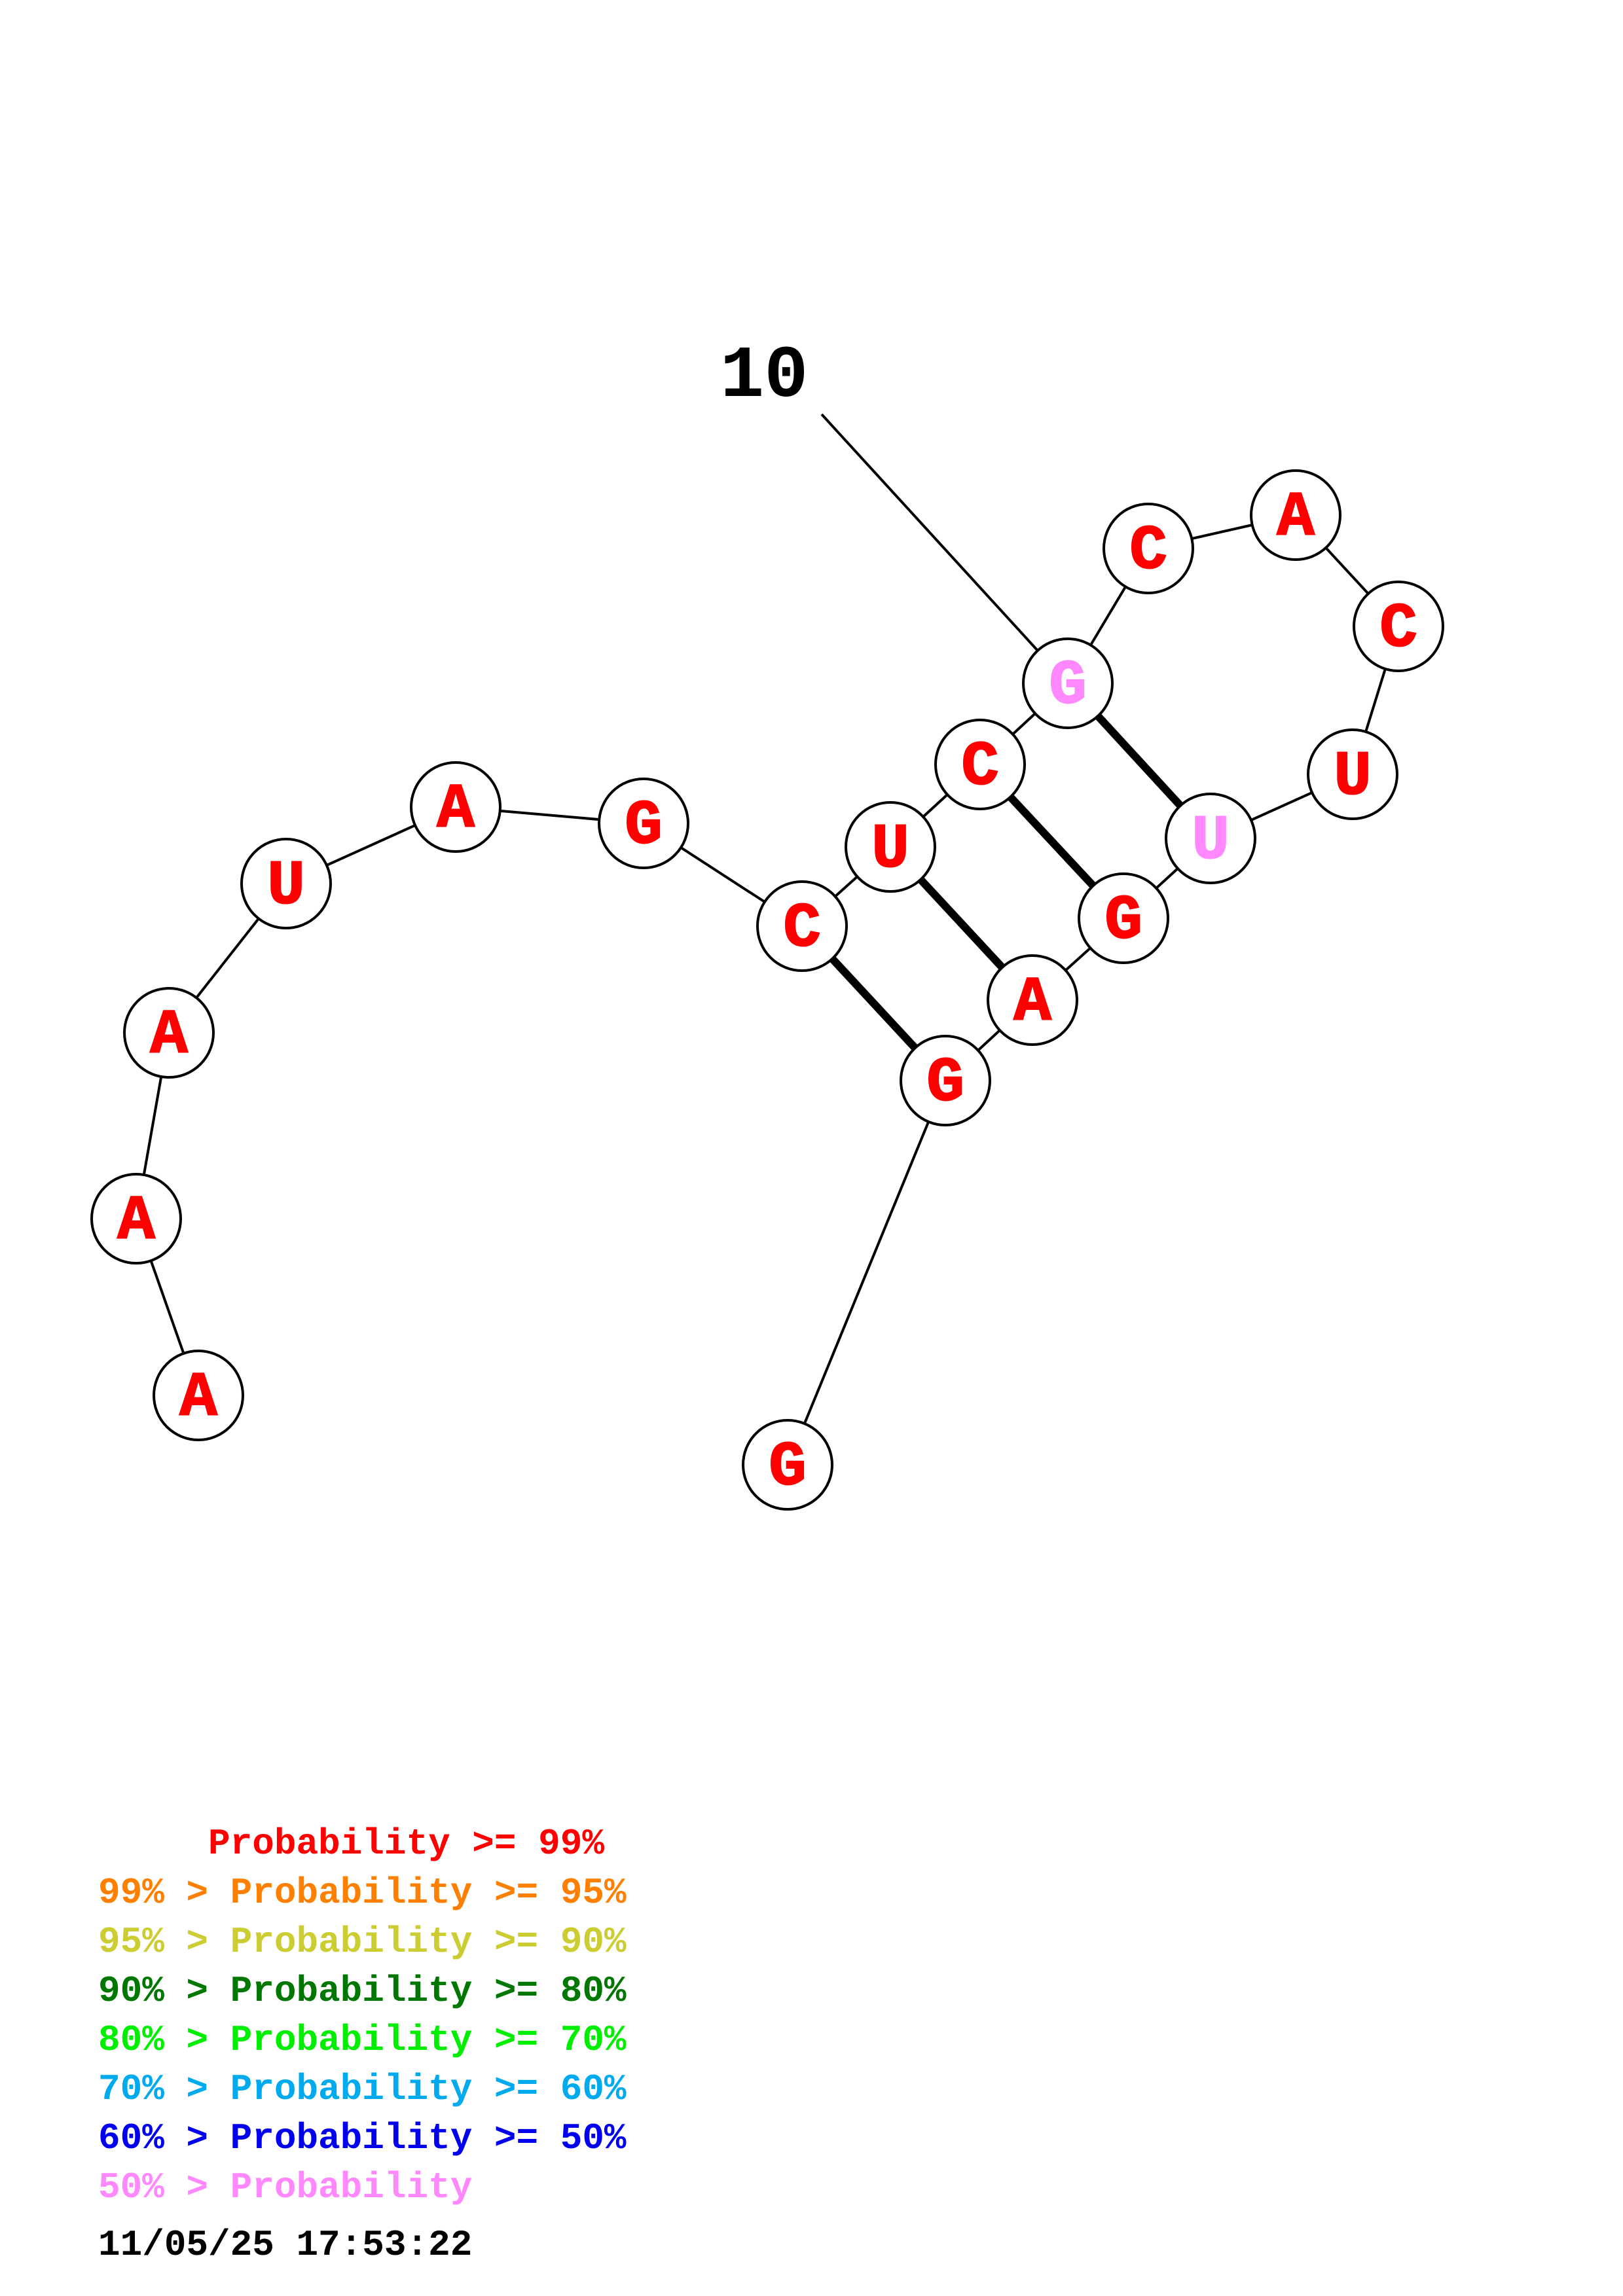 This screenshot has width=1623, height=2296. Describe the element at coordinates (362, 2089) in the screenshot. I see `legend-entry: 70% > Probability >= 60%` at that location.